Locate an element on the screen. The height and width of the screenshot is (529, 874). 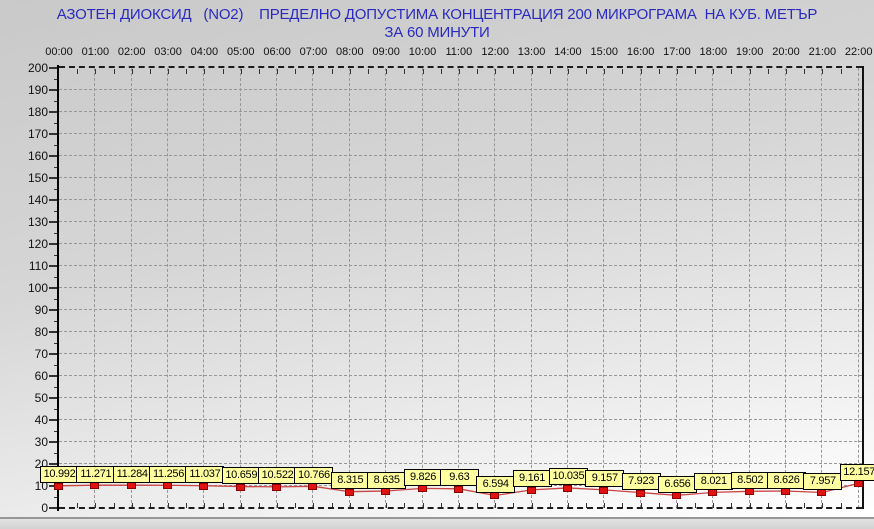
y-tick-label: 170 is located at coordinates (37, 134).